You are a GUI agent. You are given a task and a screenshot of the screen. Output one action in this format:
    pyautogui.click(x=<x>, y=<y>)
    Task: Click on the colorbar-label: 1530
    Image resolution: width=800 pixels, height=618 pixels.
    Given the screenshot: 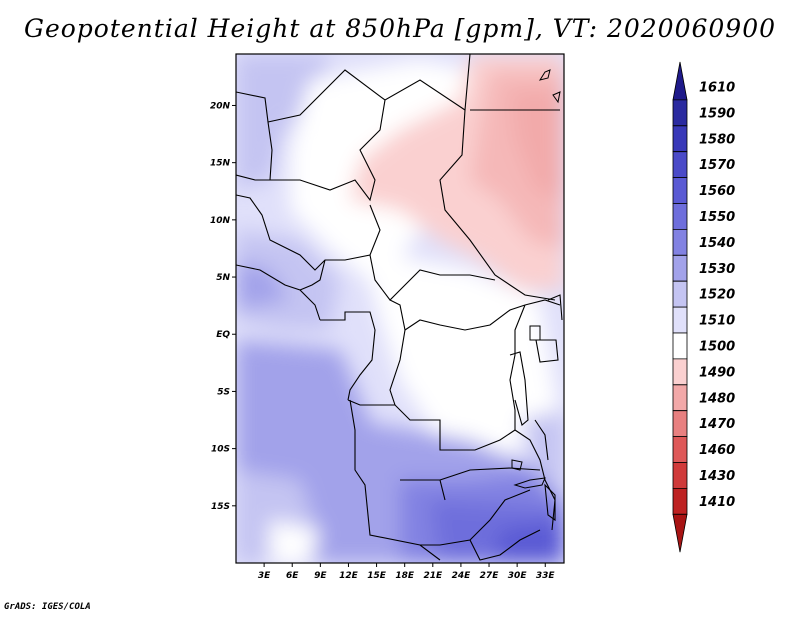 What is the action you would take?
    pyautogui.click(x=717, y=269)
    